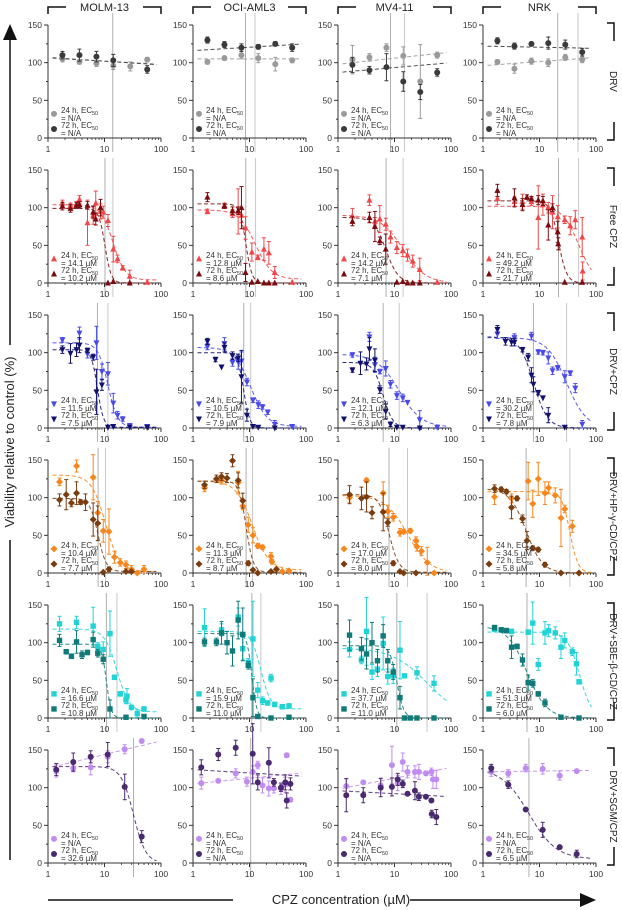 Image resolution: width=622 pixels, height=910 pixels. What do you see at coordinates (224, 698) in the screenshot?
I see `legend-ec50-value-24h: = 15.9 µM` at bounding box center [224, 698].